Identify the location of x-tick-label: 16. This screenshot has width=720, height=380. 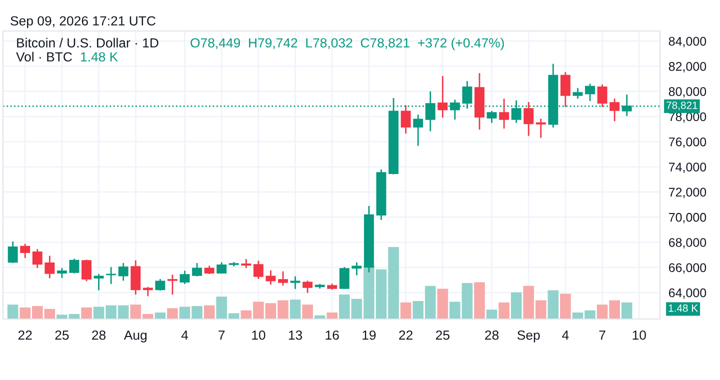
(332, 335).